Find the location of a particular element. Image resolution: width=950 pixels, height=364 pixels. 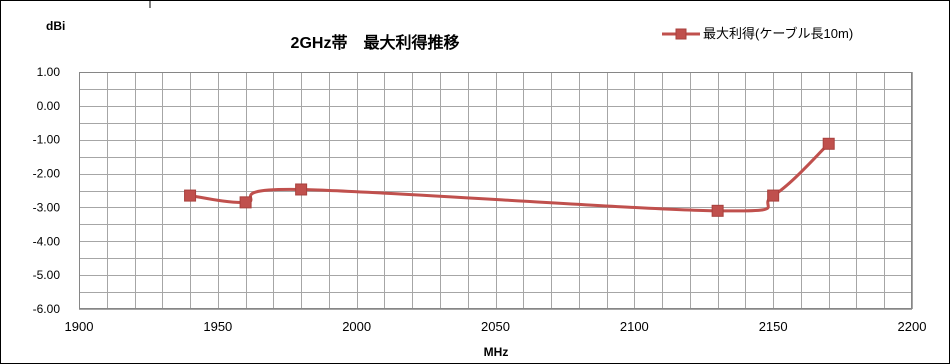

x-tick-label: 1900 is located at coordinates (79, 326).